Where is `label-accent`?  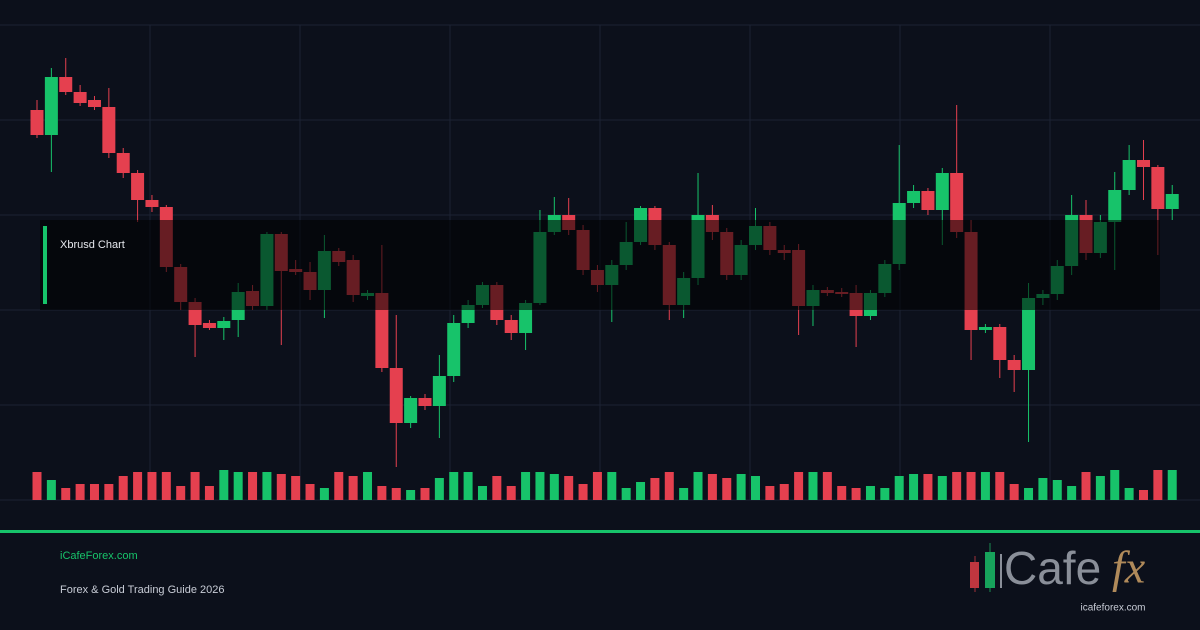 label-accent is located at coordinates (45, 265).